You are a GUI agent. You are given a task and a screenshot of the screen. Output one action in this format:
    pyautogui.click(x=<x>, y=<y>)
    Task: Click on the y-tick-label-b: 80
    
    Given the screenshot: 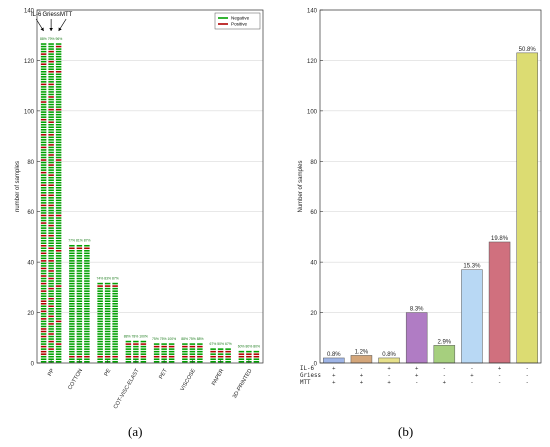 What is the action you would take?
    pyautogui.click(x=313, y=163)
    